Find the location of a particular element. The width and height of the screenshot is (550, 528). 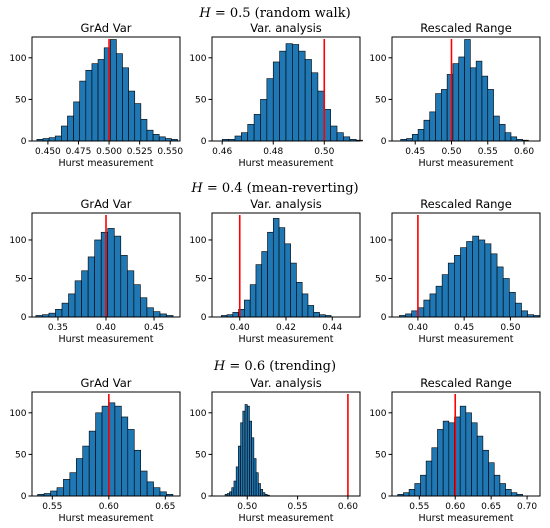

x-tick-label: 0.65 is located at coordinates (491, 507).